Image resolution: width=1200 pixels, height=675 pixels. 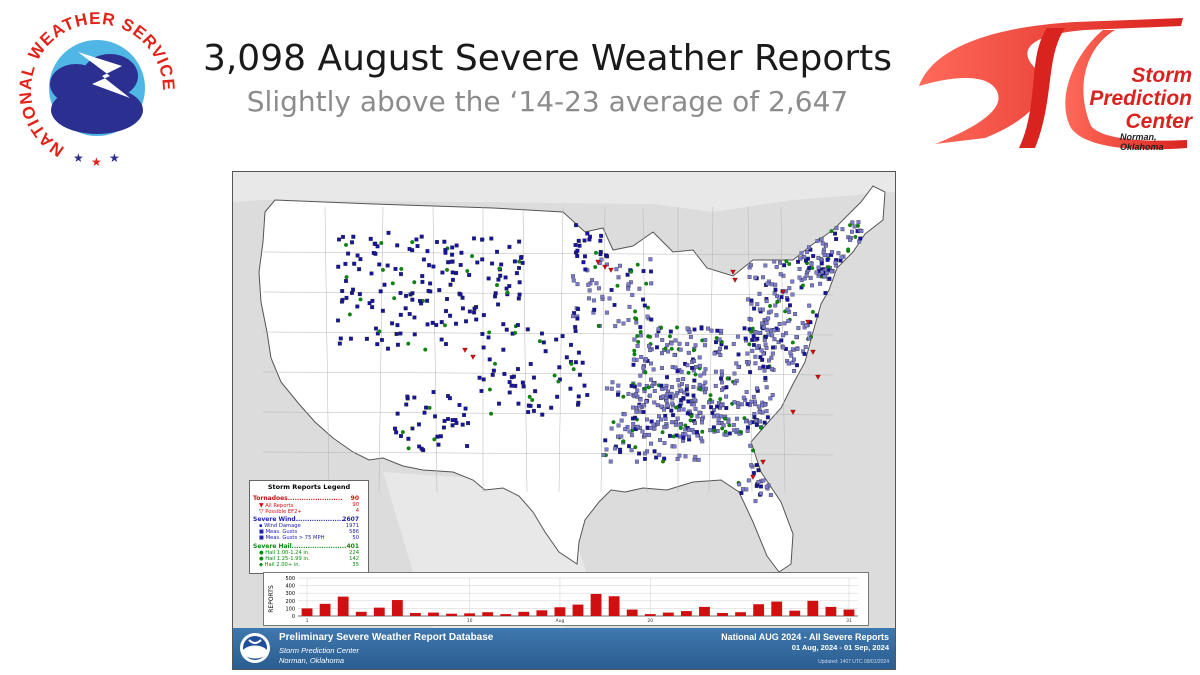 I want to click on legend-hail-3: ◆ Hail 2.00+ in. 35, so click(x=309, y=565).